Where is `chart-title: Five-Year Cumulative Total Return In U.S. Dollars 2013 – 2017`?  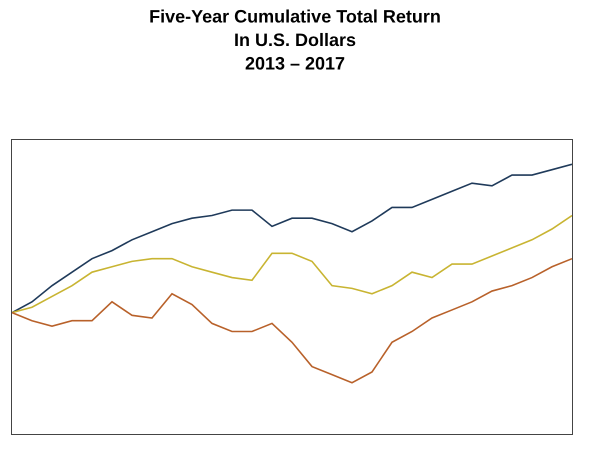 chart-title: Five-Year Cumulative Total Return In U.S. Dollars 2013 – 2017 is located at coordinates (295, 40).